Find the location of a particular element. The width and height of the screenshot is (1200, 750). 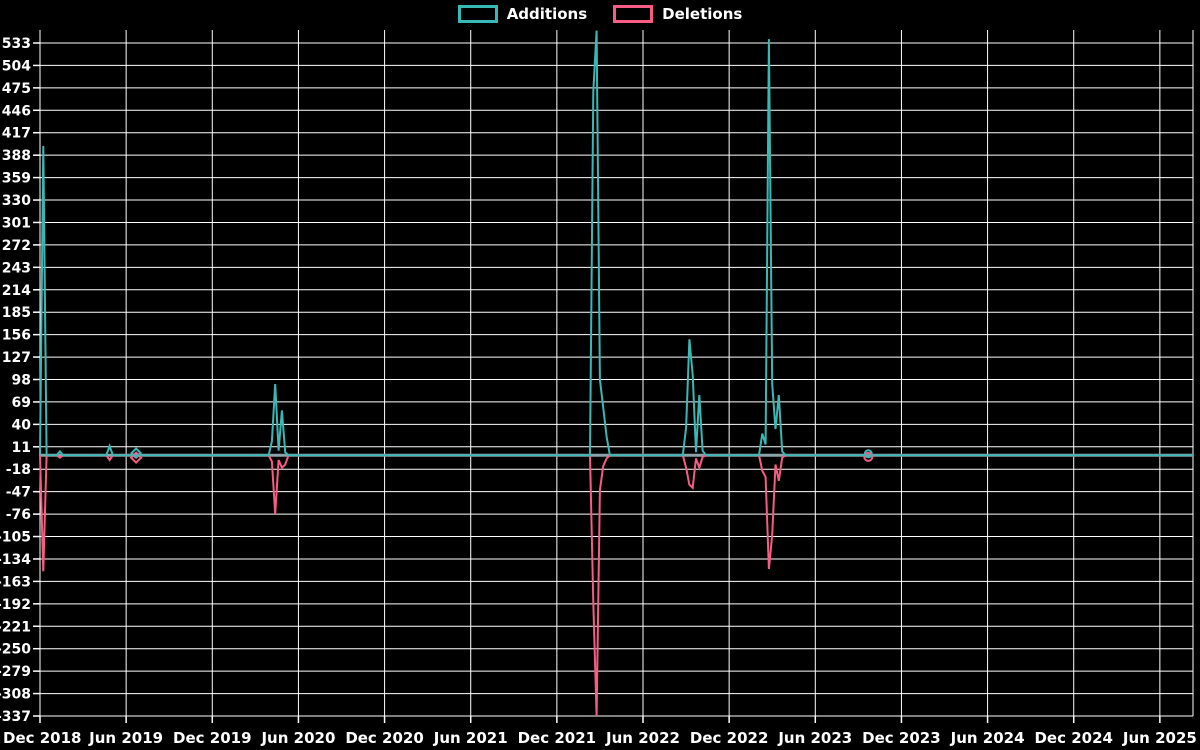

y-tick-label: -308 is located at coordinates (15, 695).